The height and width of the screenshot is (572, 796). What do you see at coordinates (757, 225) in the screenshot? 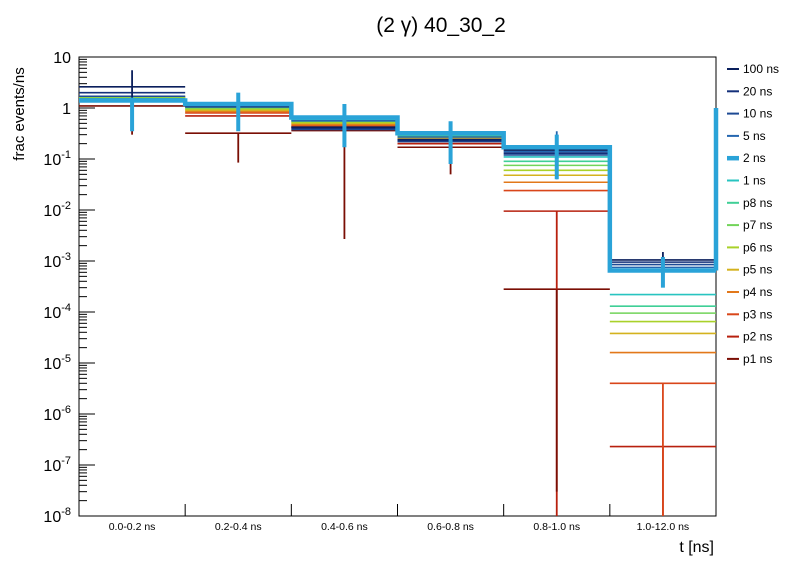
I see `legend-label: p7 ns` at bounding box center [757, 225].